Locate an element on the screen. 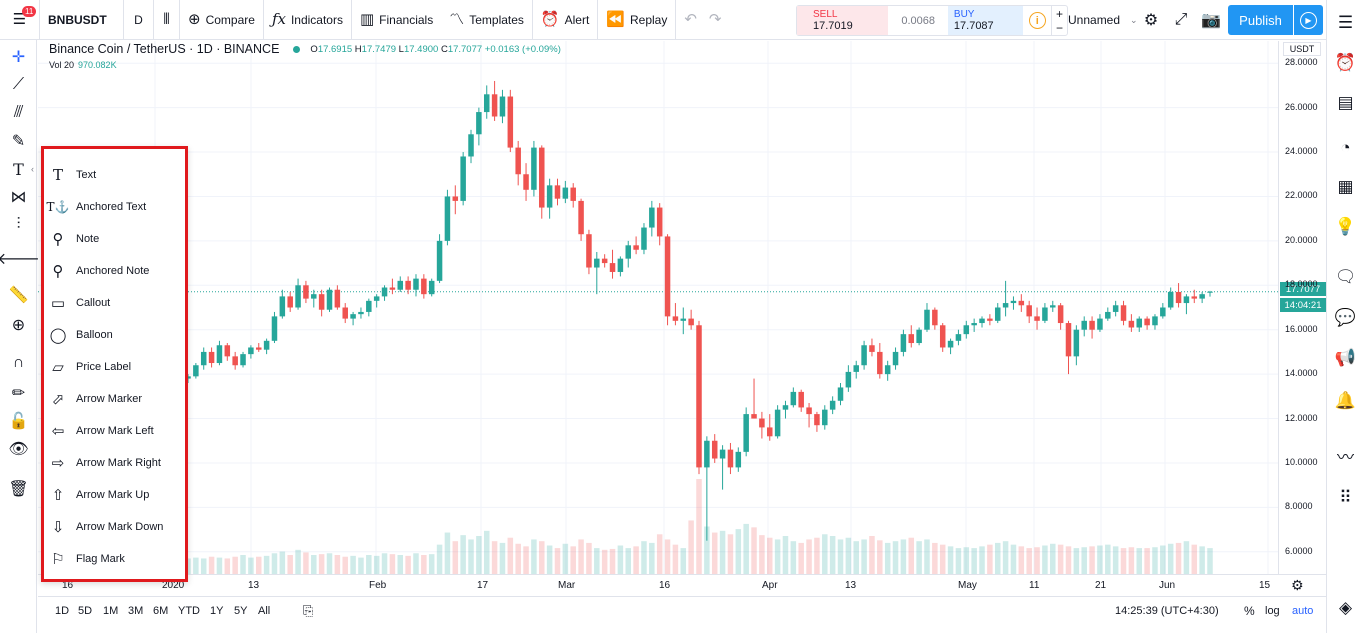 This screenshot has height=633, width=1363. calendar-button: ▦ is located at coordinates (1345, 187).